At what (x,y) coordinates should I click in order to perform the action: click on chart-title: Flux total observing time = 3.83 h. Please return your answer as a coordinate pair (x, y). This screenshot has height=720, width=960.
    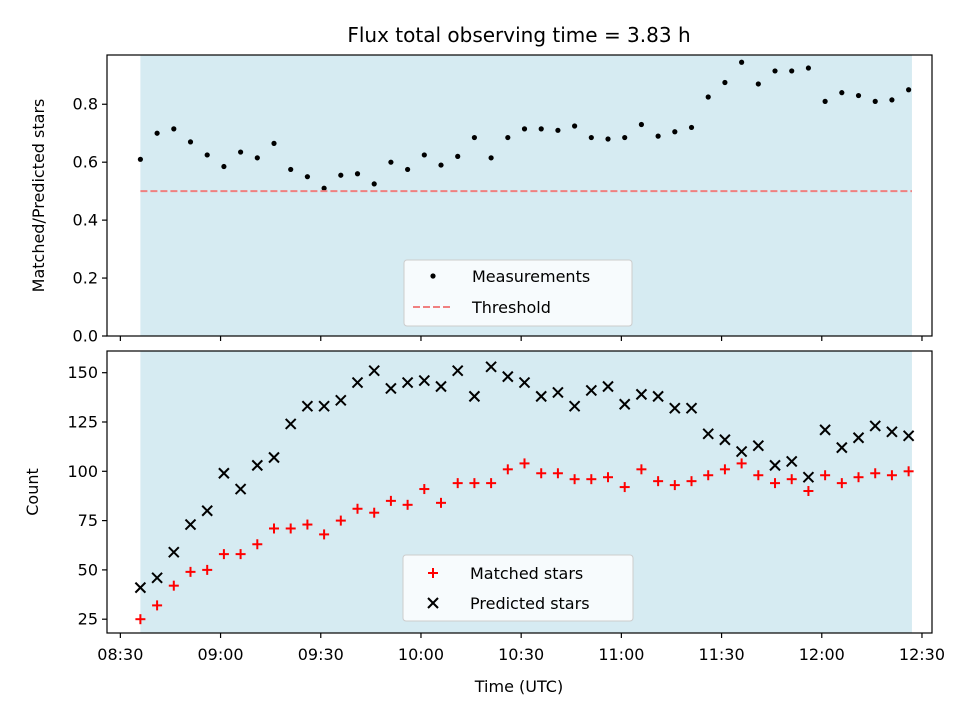
    Looking at the image, I should click on (518, 35).